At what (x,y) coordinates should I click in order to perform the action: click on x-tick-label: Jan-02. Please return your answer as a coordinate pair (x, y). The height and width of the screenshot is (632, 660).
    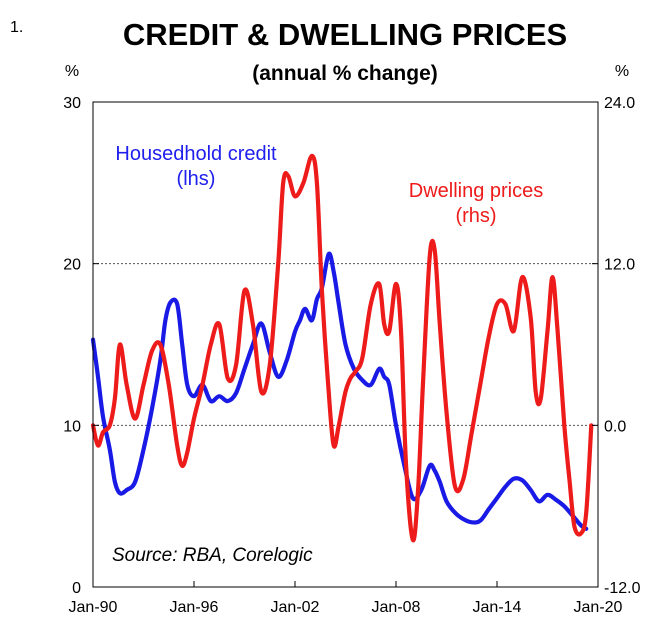
    Looking at the image, I should click on (295, 607).